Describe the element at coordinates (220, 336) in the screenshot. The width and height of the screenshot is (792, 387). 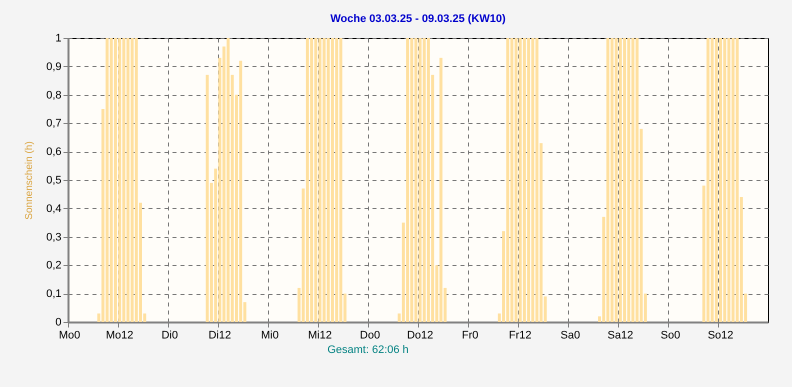
I see `x-tick-label: Di12` at that location.